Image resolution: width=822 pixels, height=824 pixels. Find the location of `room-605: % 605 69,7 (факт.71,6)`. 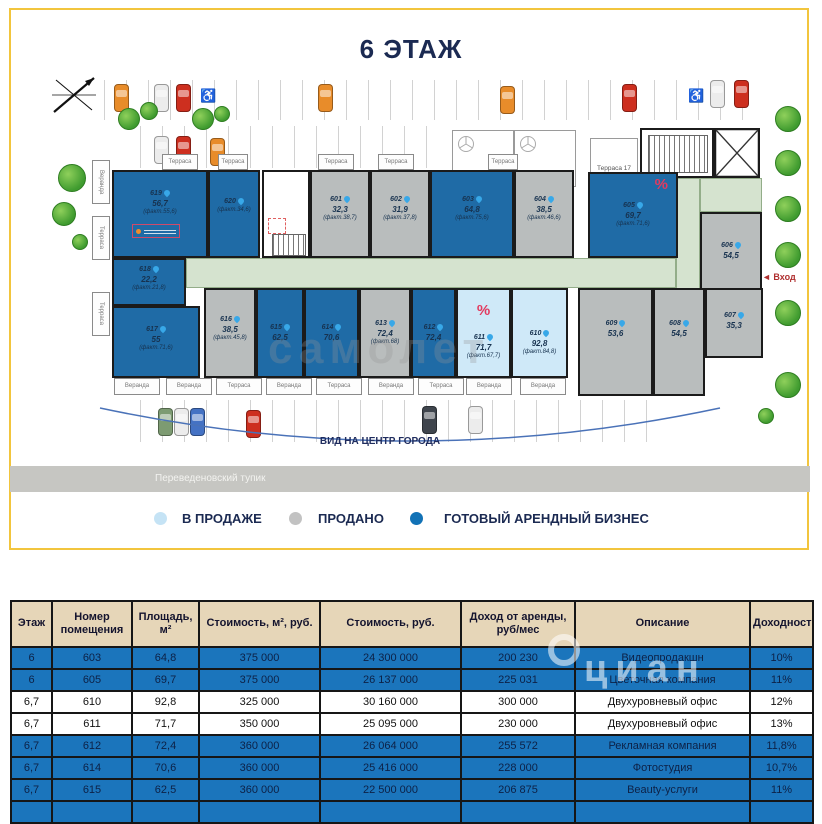

room-605: % 605 69,7 (факт.71,6) is located at coordinates (633, 215).